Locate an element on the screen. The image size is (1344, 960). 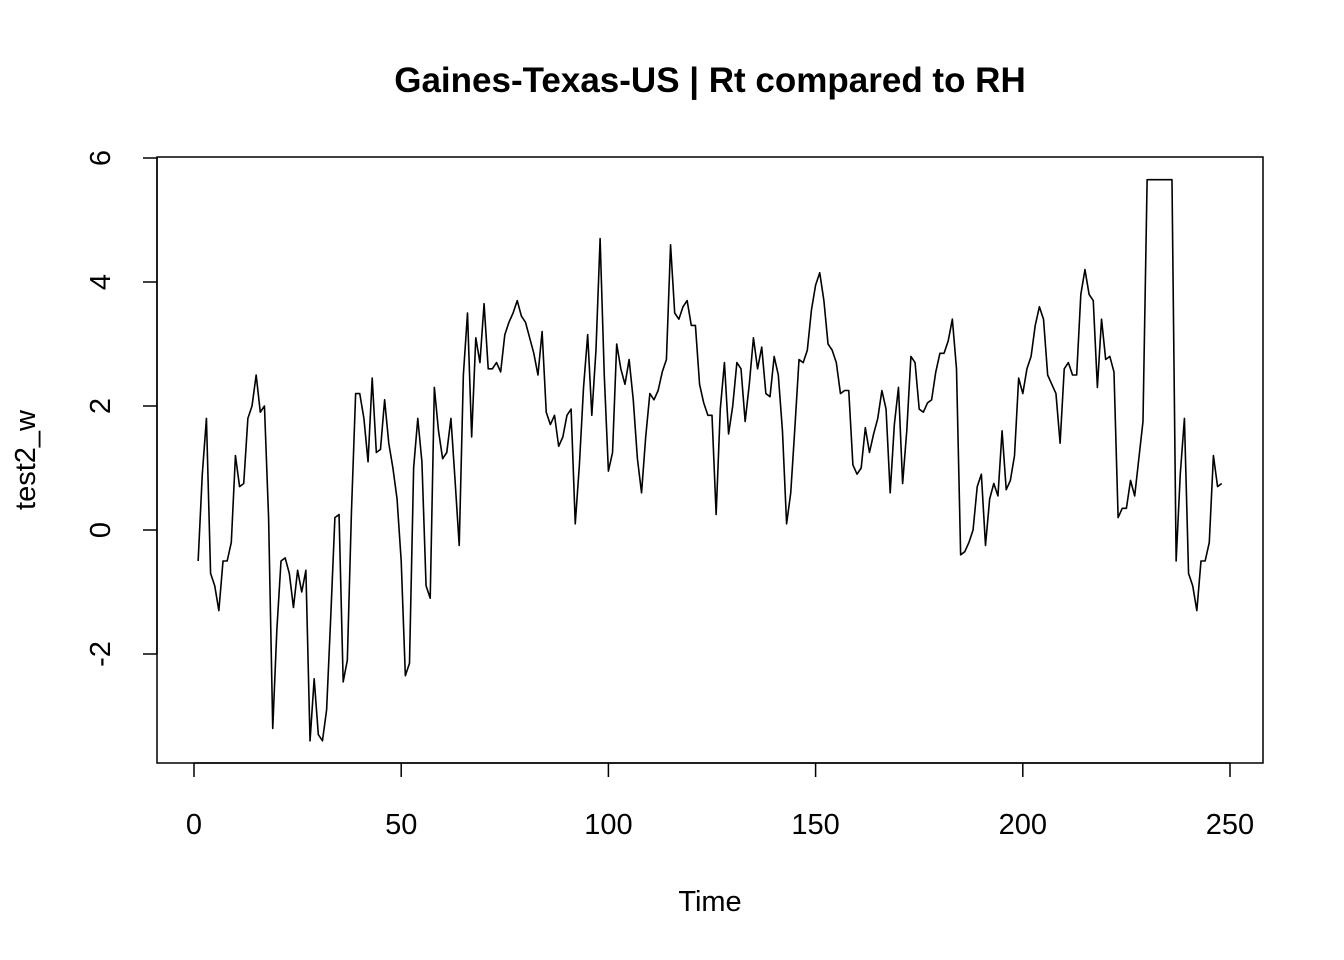
y-tick-label: -2 is located at coordinates (101, 654).